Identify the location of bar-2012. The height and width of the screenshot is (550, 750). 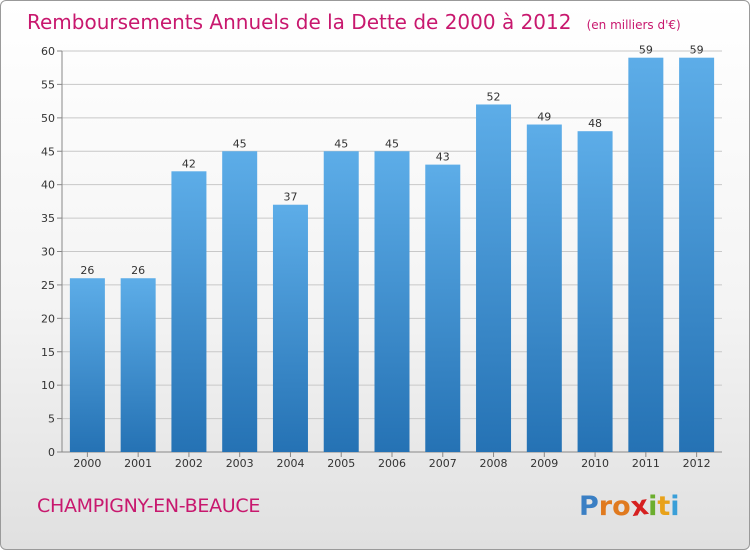
(697, 254).